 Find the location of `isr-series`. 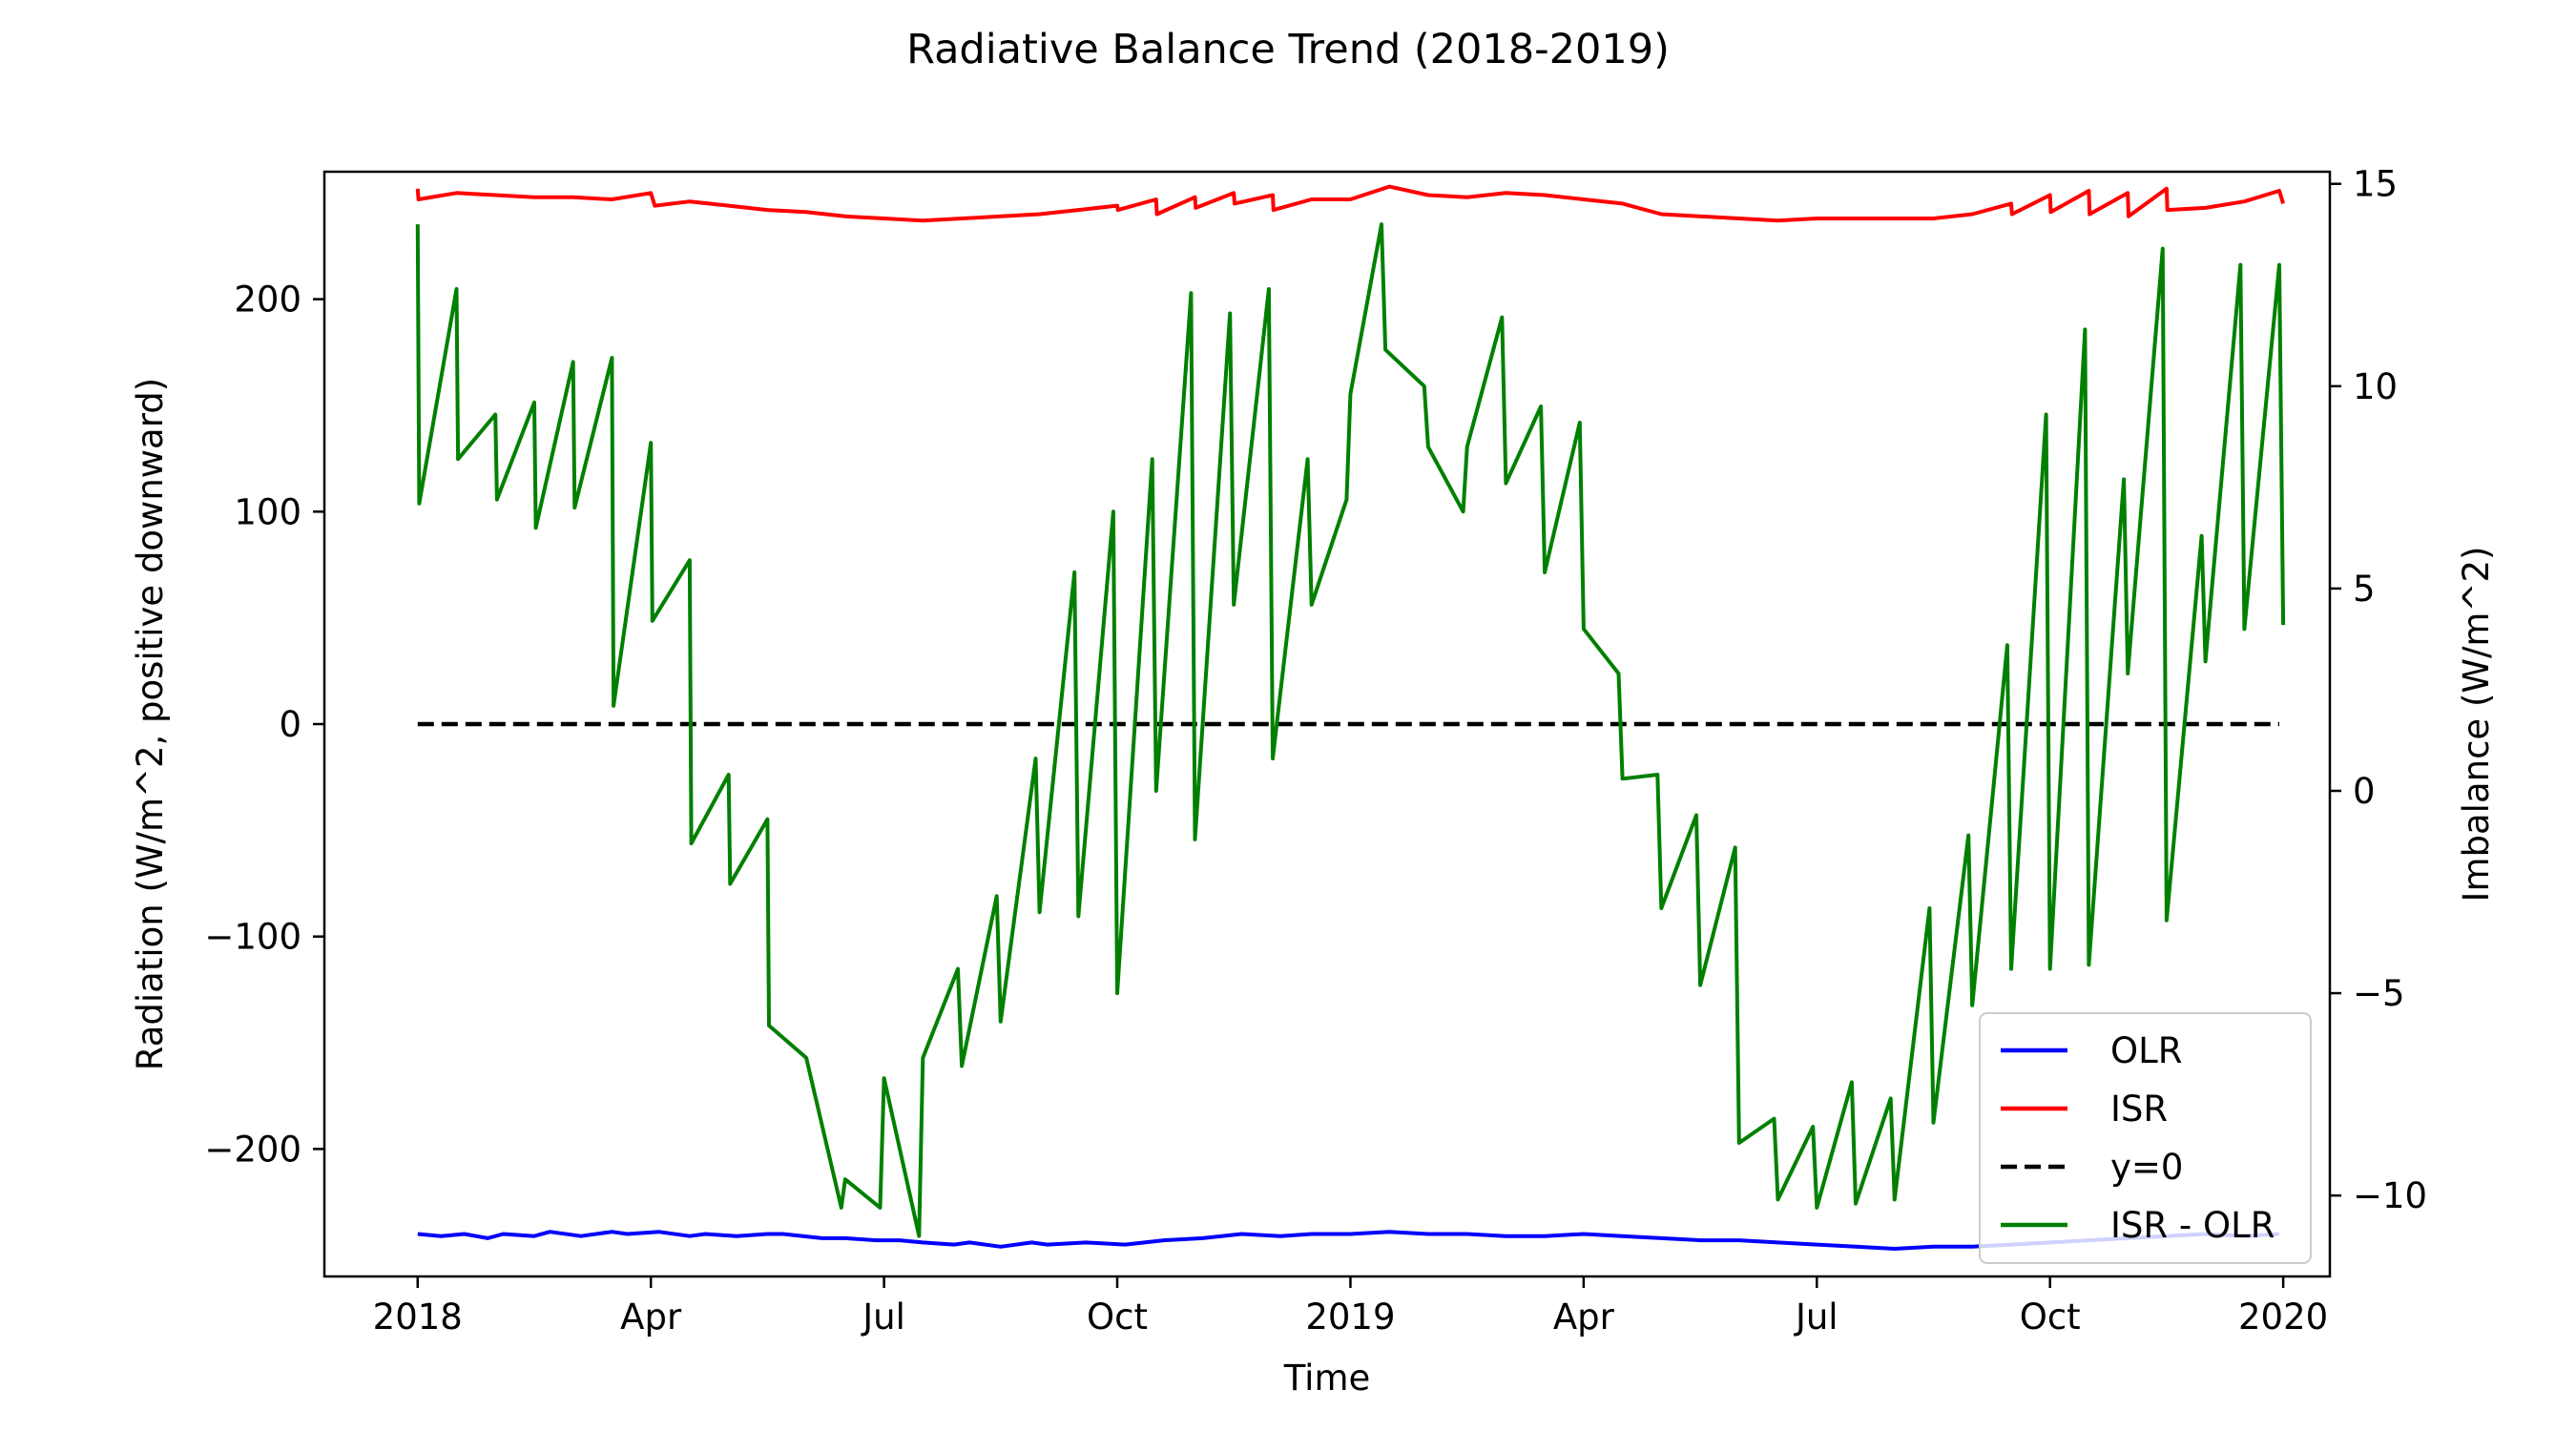

isr-series is located at coordinates (1350, 204).